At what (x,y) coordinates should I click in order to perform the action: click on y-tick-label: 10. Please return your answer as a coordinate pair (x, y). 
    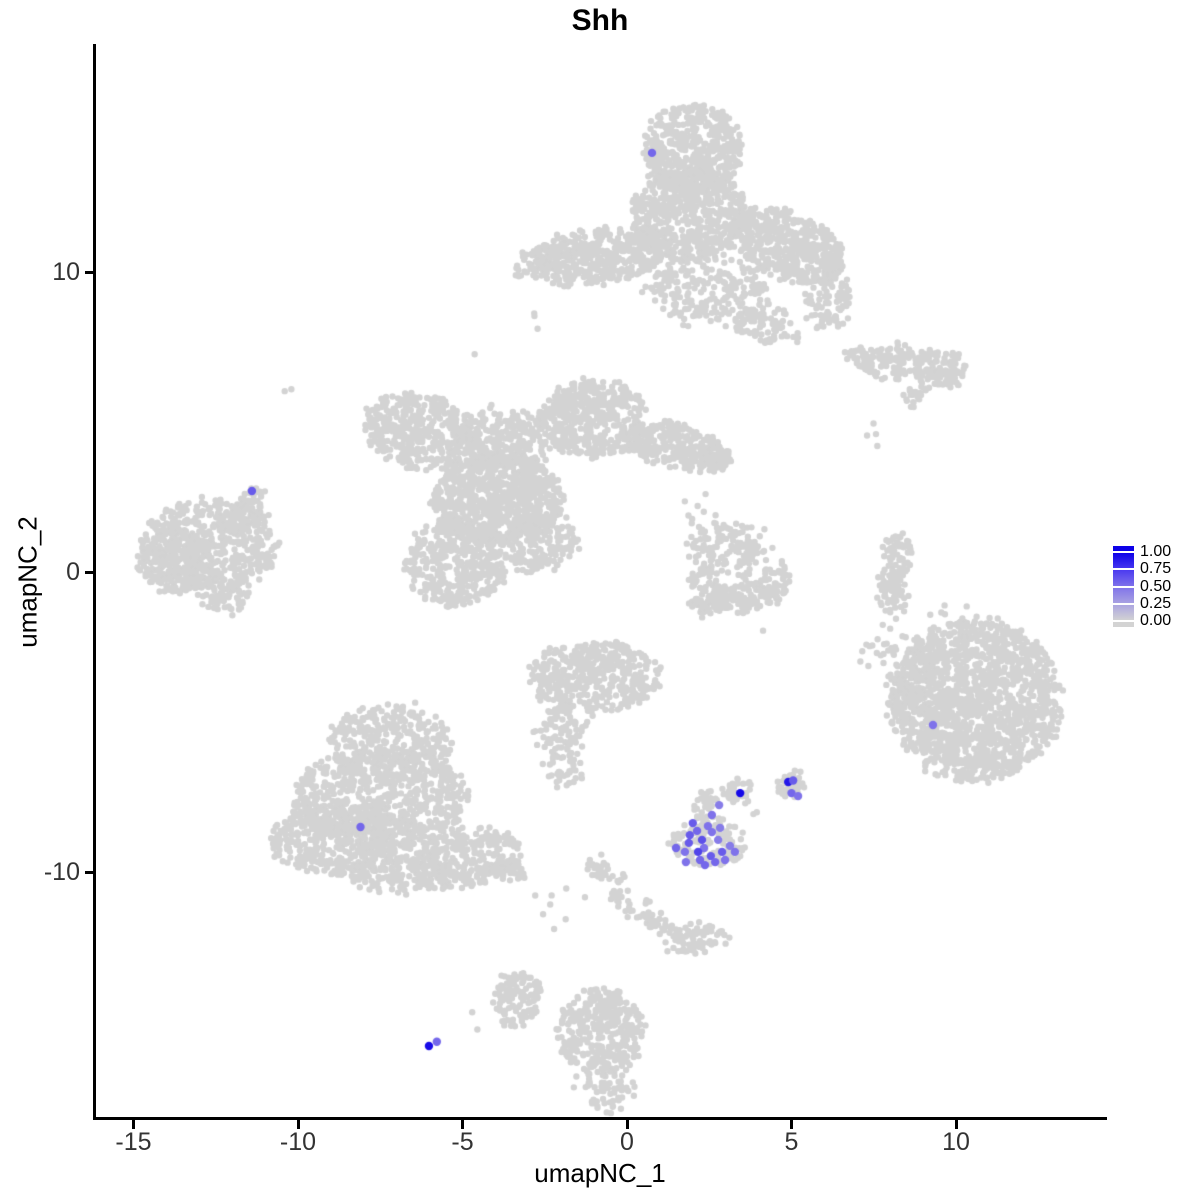
    Looking at the image, I should click on (66, 272).